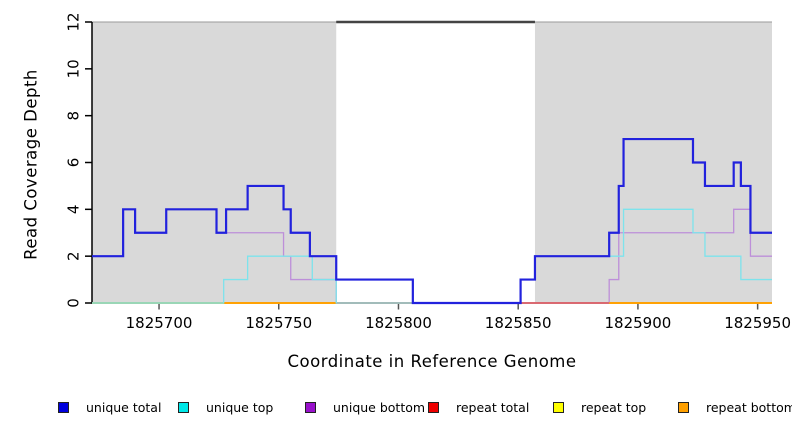 The width and height of the screenshot is (792, 432). I want to click on svg-text: 10, so click(74, 68).